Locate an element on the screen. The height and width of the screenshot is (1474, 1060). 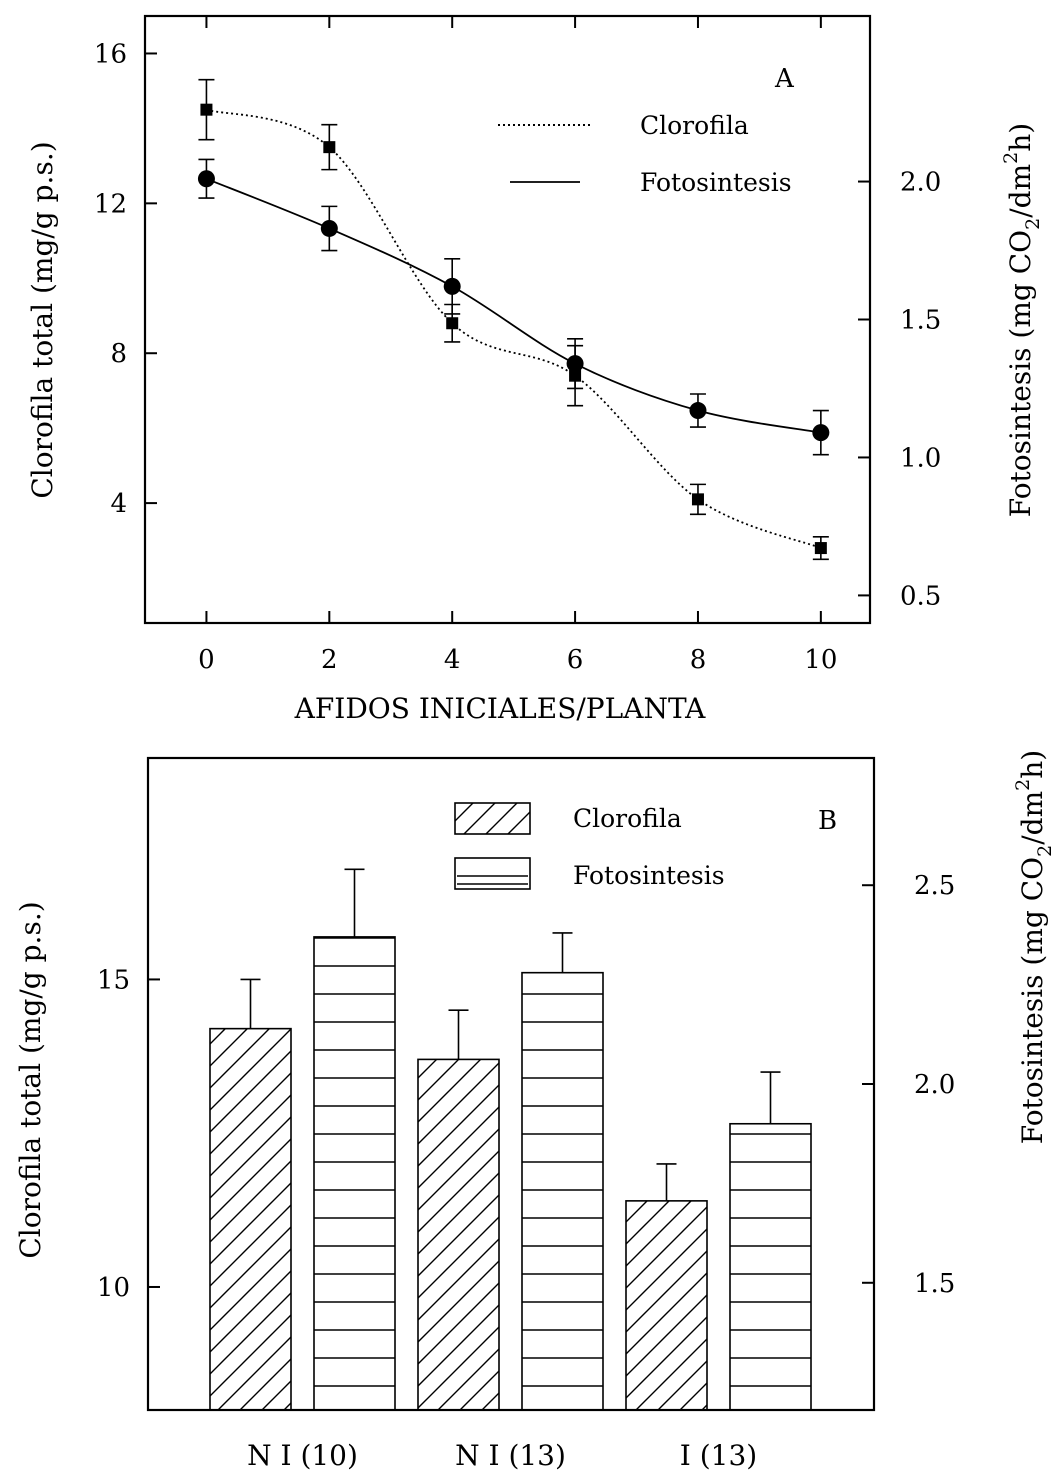
left-y-tick-label: 16 is located at coordinates (110, 54).